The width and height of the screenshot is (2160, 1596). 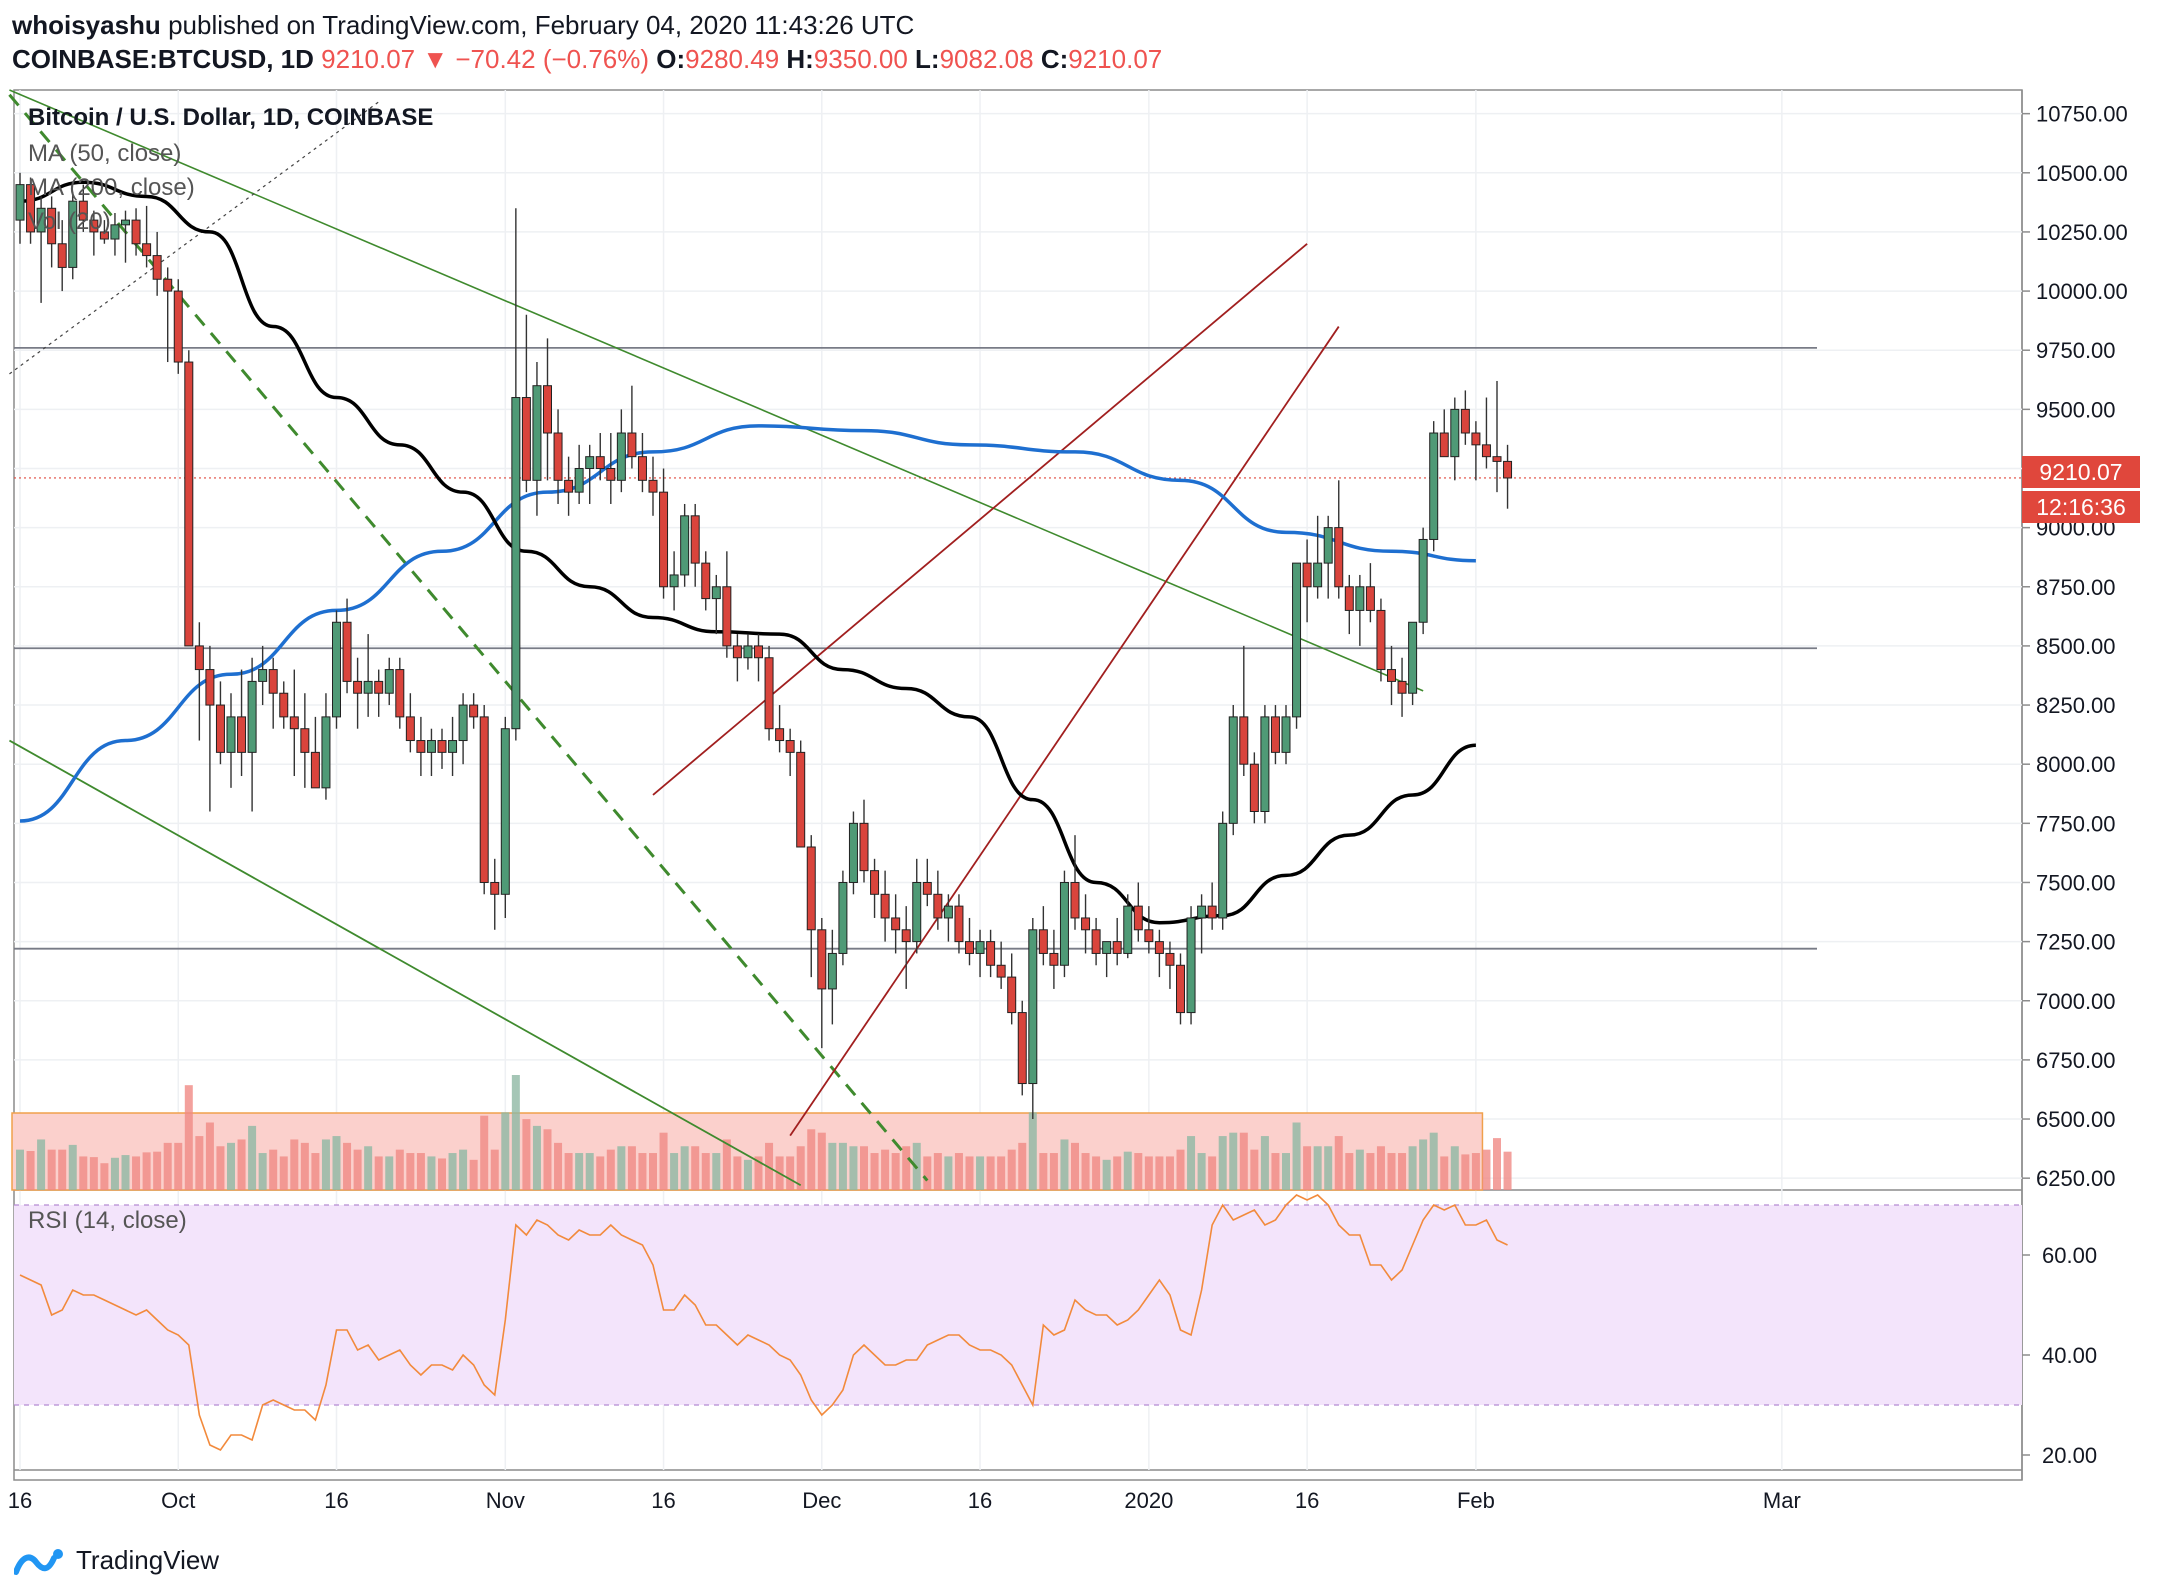 I want to click on price-tick-label: 10250.00, so click(x=2082, y=232).